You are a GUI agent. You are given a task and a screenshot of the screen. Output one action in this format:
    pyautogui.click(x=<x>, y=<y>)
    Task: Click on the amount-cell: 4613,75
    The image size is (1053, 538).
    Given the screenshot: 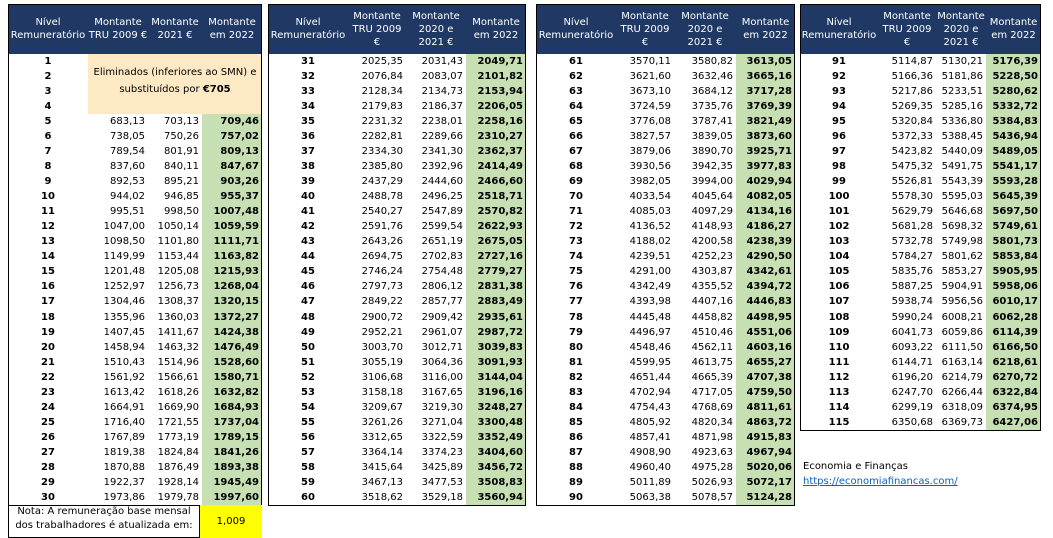 What is the action you would take?
    pyautogui.click(x=712, y=362)
    